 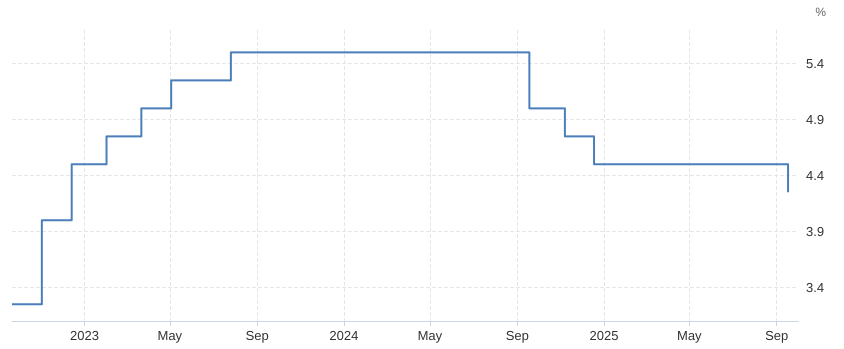 What do you see at coordinates (84, 335) in the screenshot?
I see `x-tick-label: 2023` at bounding box center [84, 335].